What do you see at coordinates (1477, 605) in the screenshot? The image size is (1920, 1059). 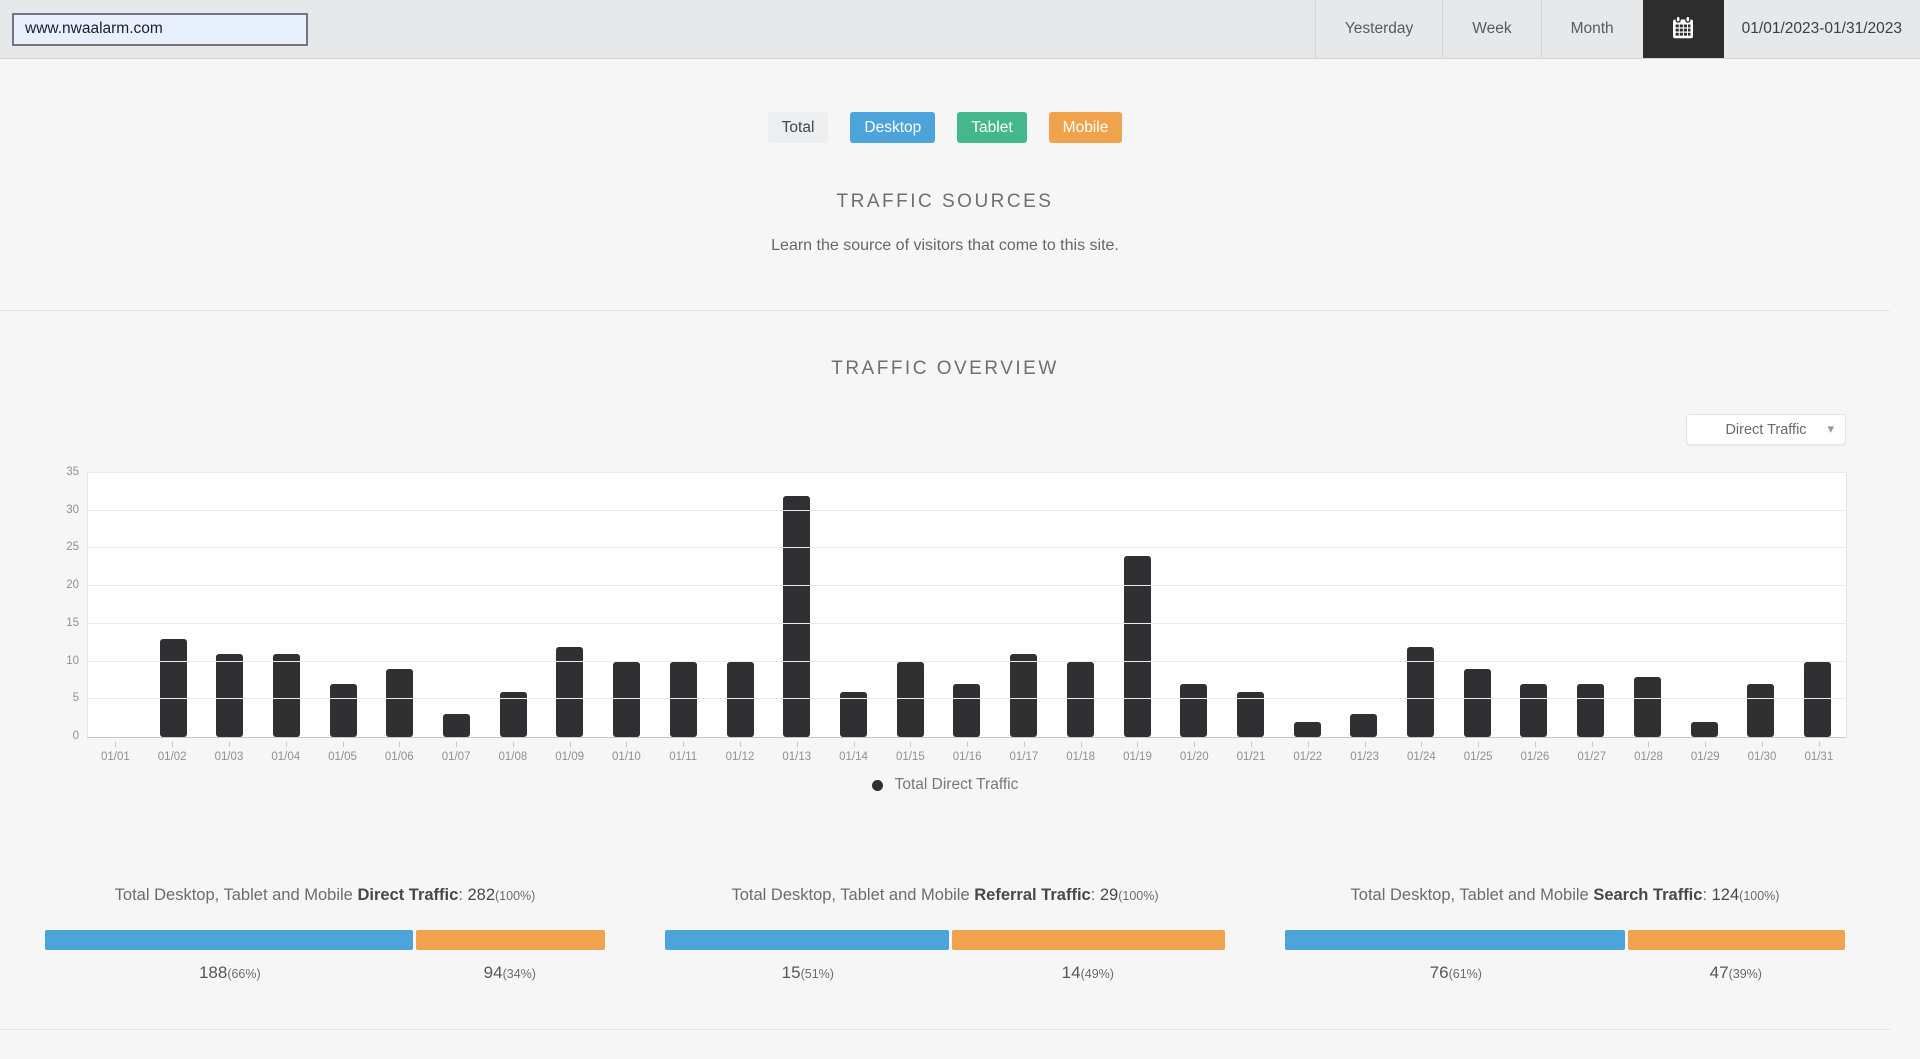 I see `bar-01/25` at bounding box center [1477, 605].